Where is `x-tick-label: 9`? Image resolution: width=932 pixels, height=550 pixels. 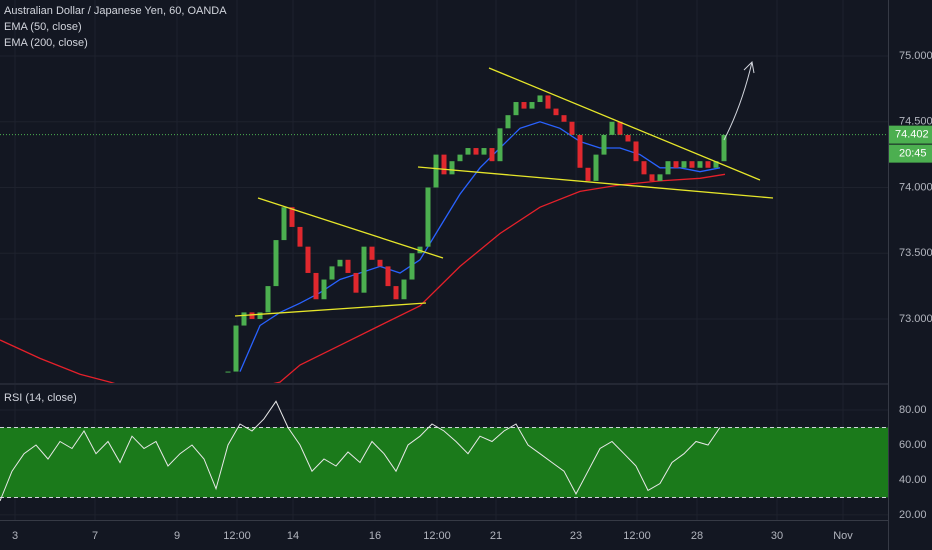
x-tick-label: 9 is located at coordinates (177, 536).